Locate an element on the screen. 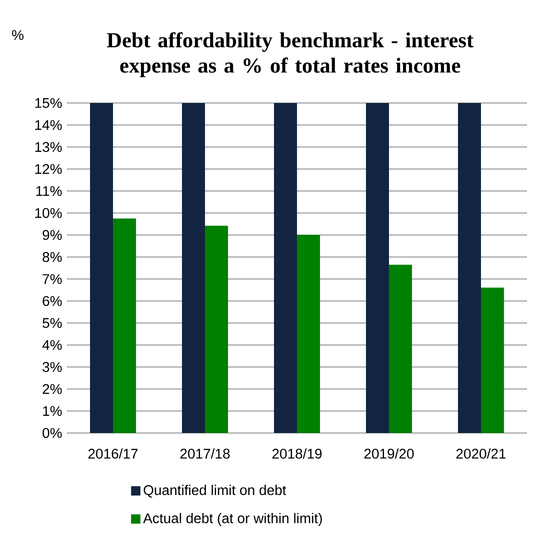  x-tick-label: 2018/19 is located at coordinates (297, 453).